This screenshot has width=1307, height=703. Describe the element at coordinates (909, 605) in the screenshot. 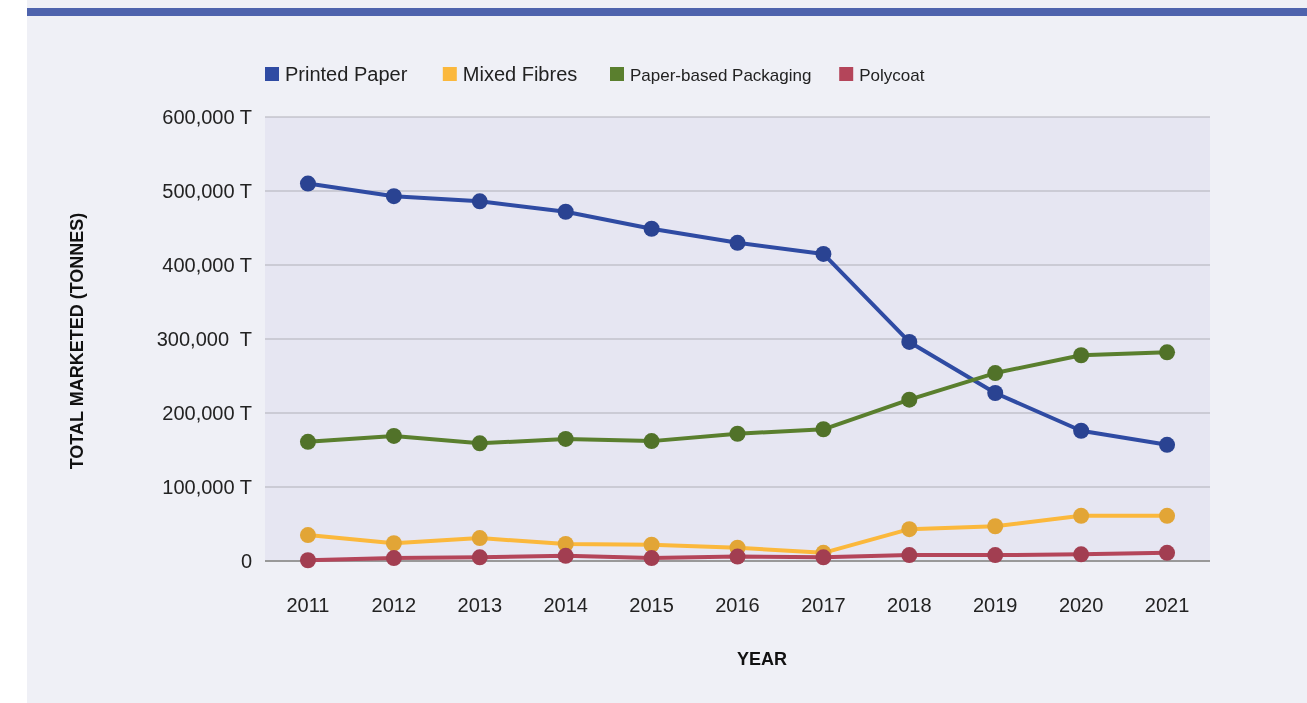

I see `x-tick-label: 2018` at that location.